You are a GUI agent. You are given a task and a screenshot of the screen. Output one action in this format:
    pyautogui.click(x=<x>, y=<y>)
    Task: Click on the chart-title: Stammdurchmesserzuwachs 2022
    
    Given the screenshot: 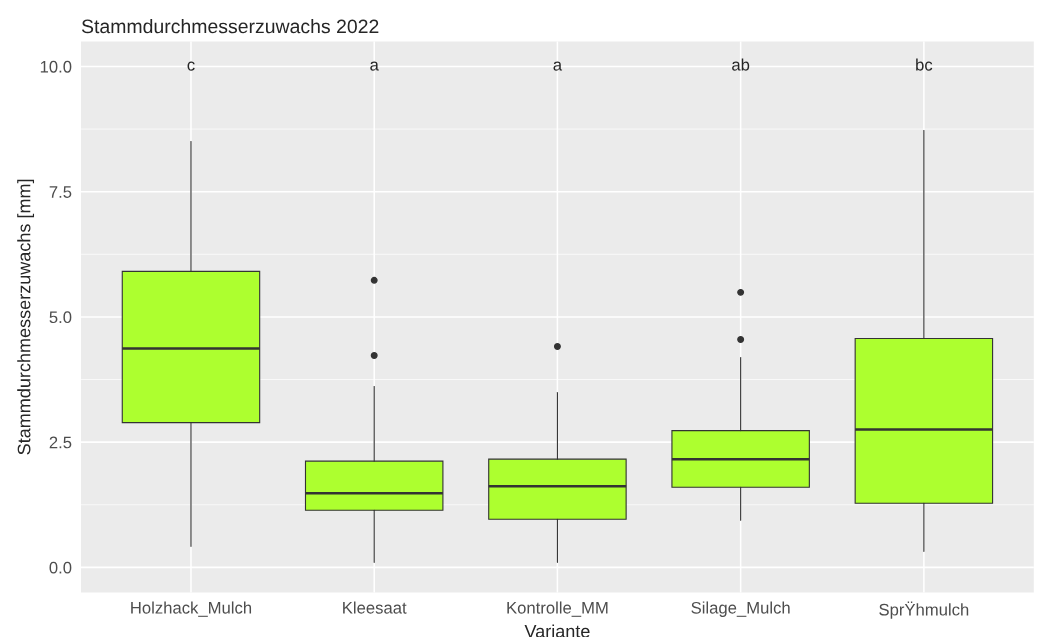 What is the action you would take?
    pyautogui.click(x=230, y=26)
    